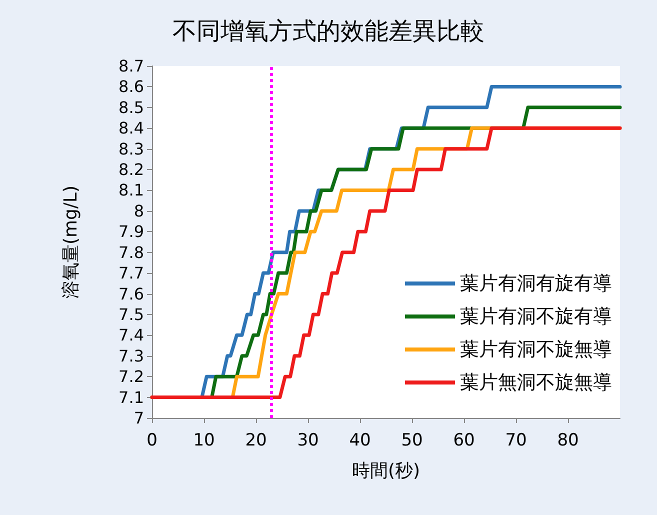  Describe the element at coordinates (412, 440) in the screenshot. I see `x-tick-label: 50` at that location.